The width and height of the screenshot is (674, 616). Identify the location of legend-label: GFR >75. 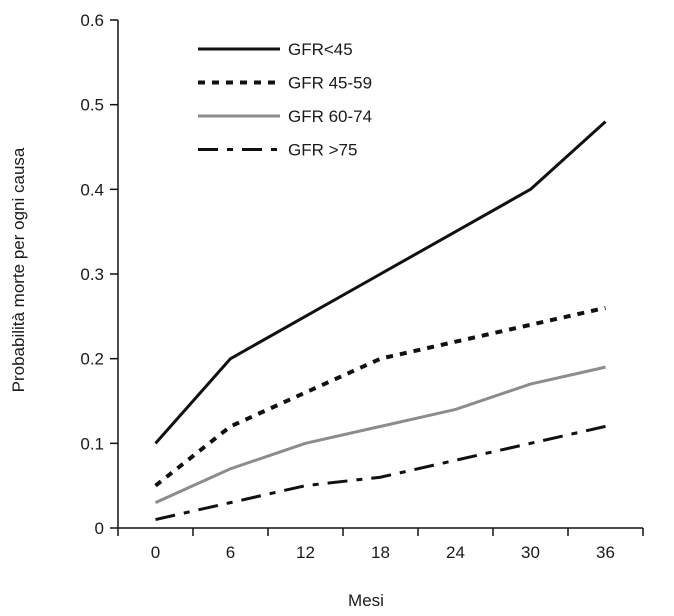
(322, 150).